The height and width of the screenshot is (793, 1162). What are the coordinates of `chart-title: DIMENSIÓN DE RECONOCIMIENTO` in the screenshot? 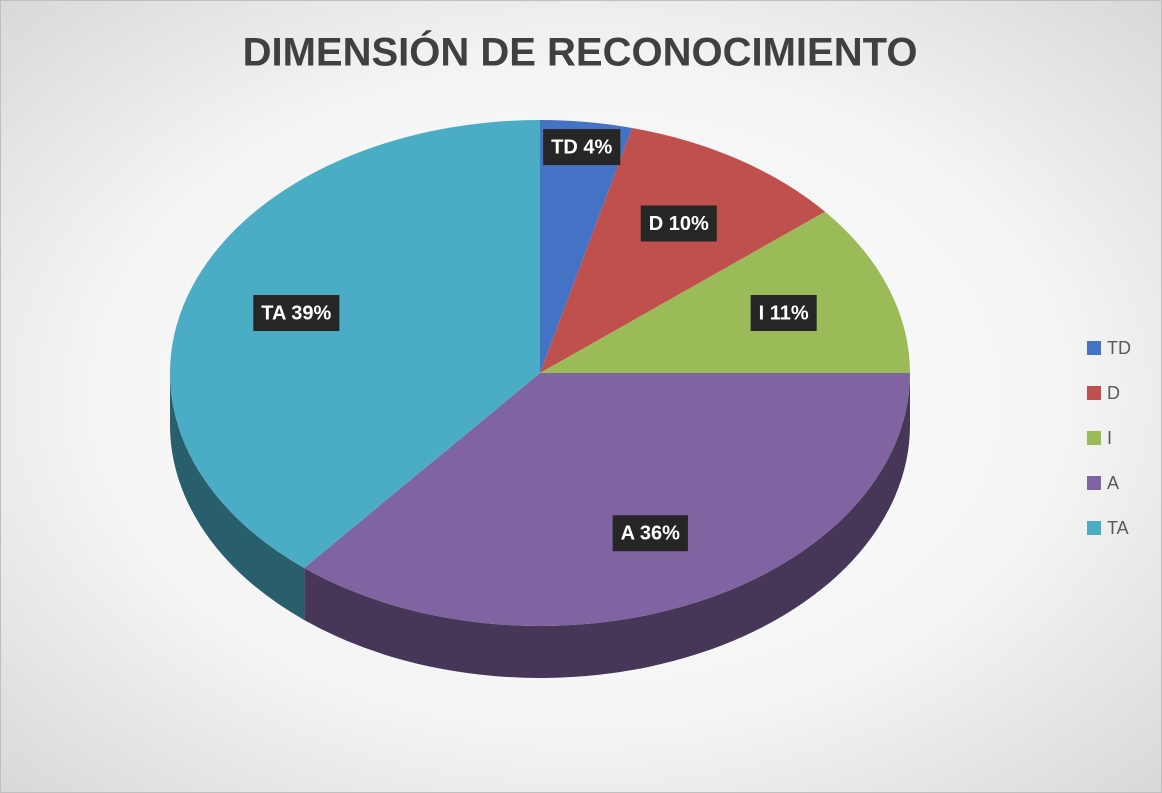 It's located at (580, 52).